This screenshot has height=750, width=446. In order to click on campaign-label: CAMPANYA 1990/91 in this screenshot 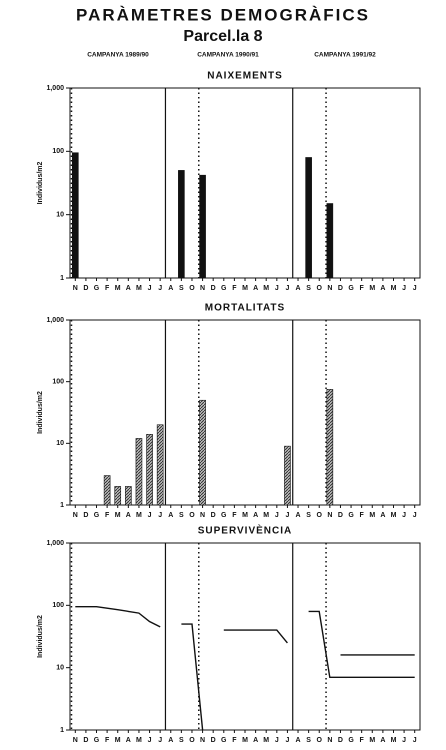, I will do `click(228, 55)`.